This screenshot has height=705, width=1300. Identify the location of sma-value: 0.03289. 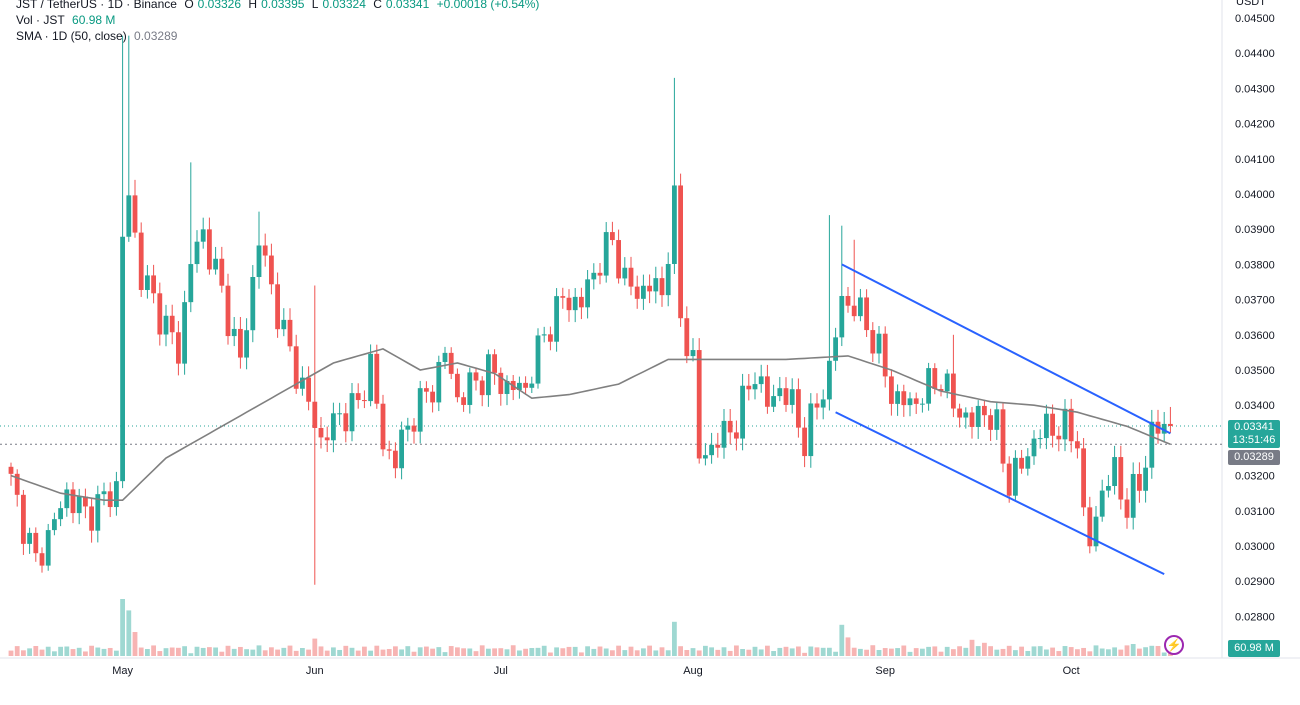
(156, 36).